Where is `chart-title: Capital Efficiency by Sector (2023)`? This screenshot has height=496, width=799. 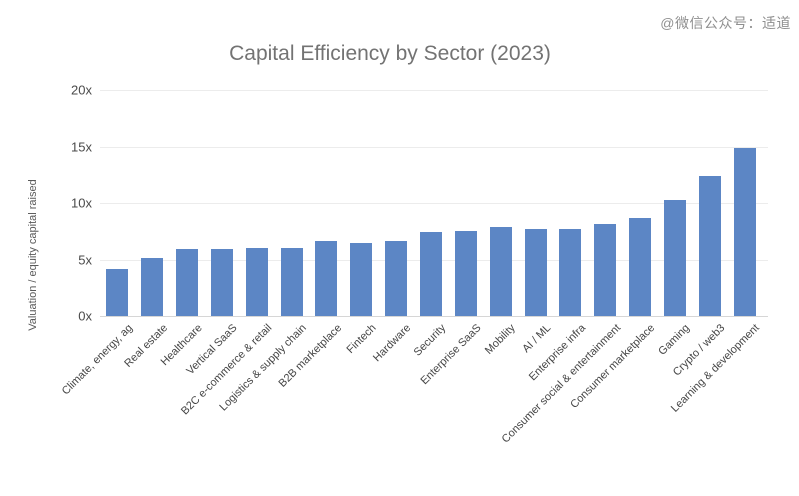
chart-title: Capital Efficiency by Sector (2023) is located at coordinates (390, 53).